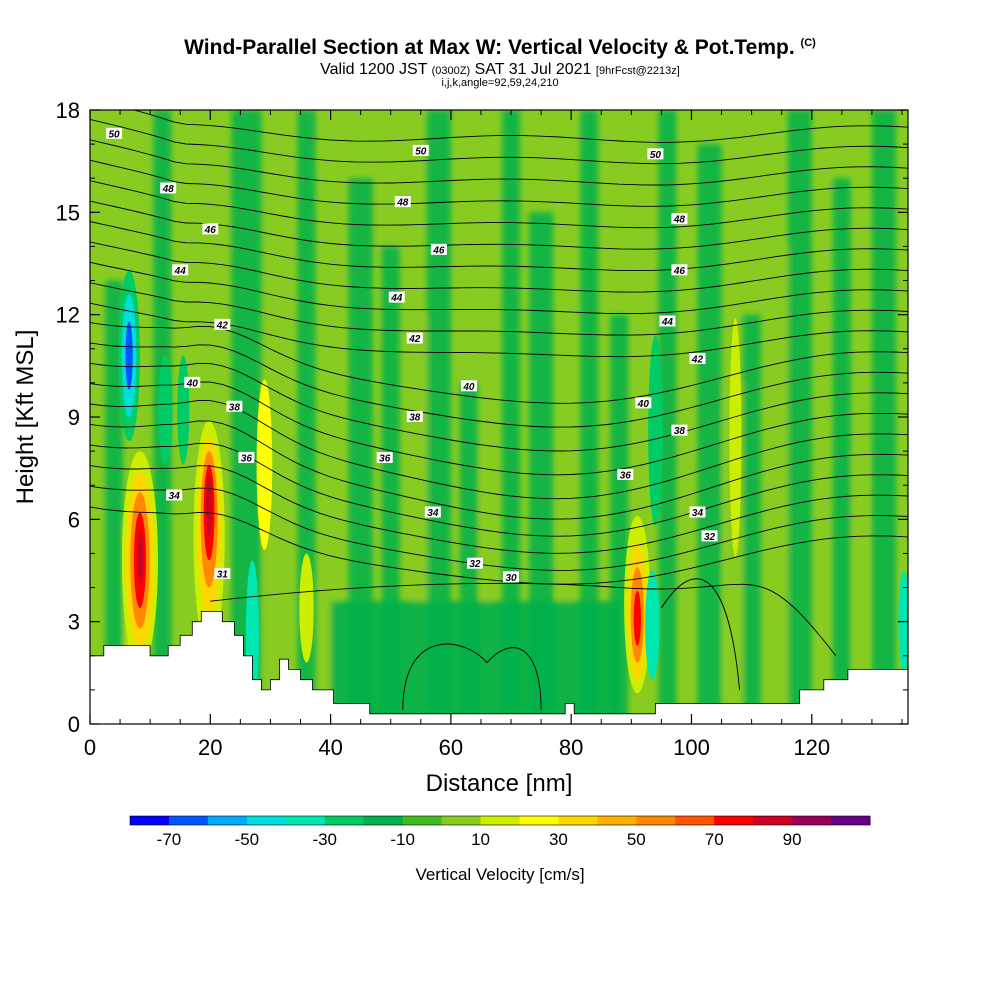 The width and height of the screenshot is (1000, 1000). I want to click on contour-label-text: 44, so click(180, 271).